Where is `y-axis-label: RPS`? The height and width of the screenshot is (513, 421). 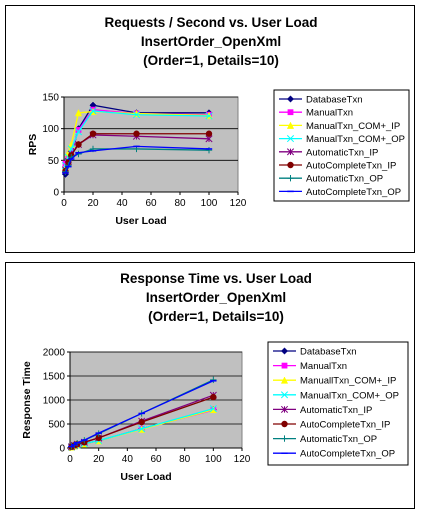
y-axis-label: RPS is located at coordinates (33, 145).